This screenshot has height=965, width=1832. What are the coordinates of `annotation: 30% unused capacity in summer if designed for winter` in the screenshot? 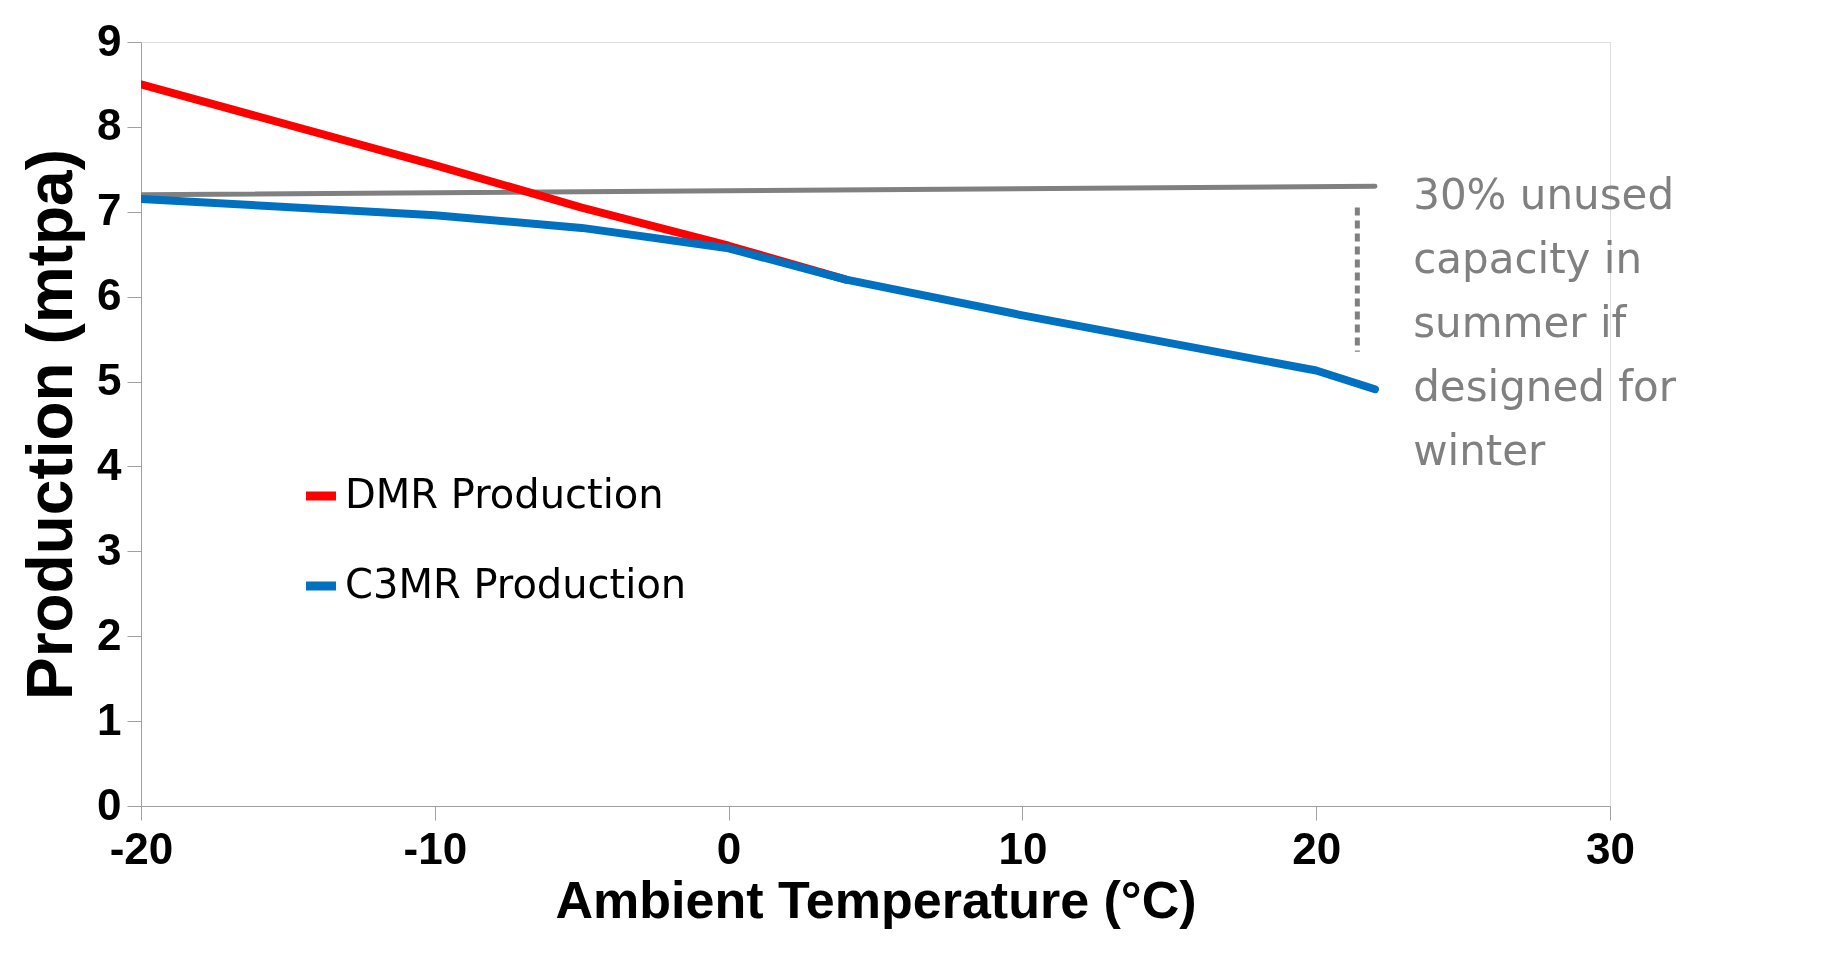 It's located at (1545, 322).